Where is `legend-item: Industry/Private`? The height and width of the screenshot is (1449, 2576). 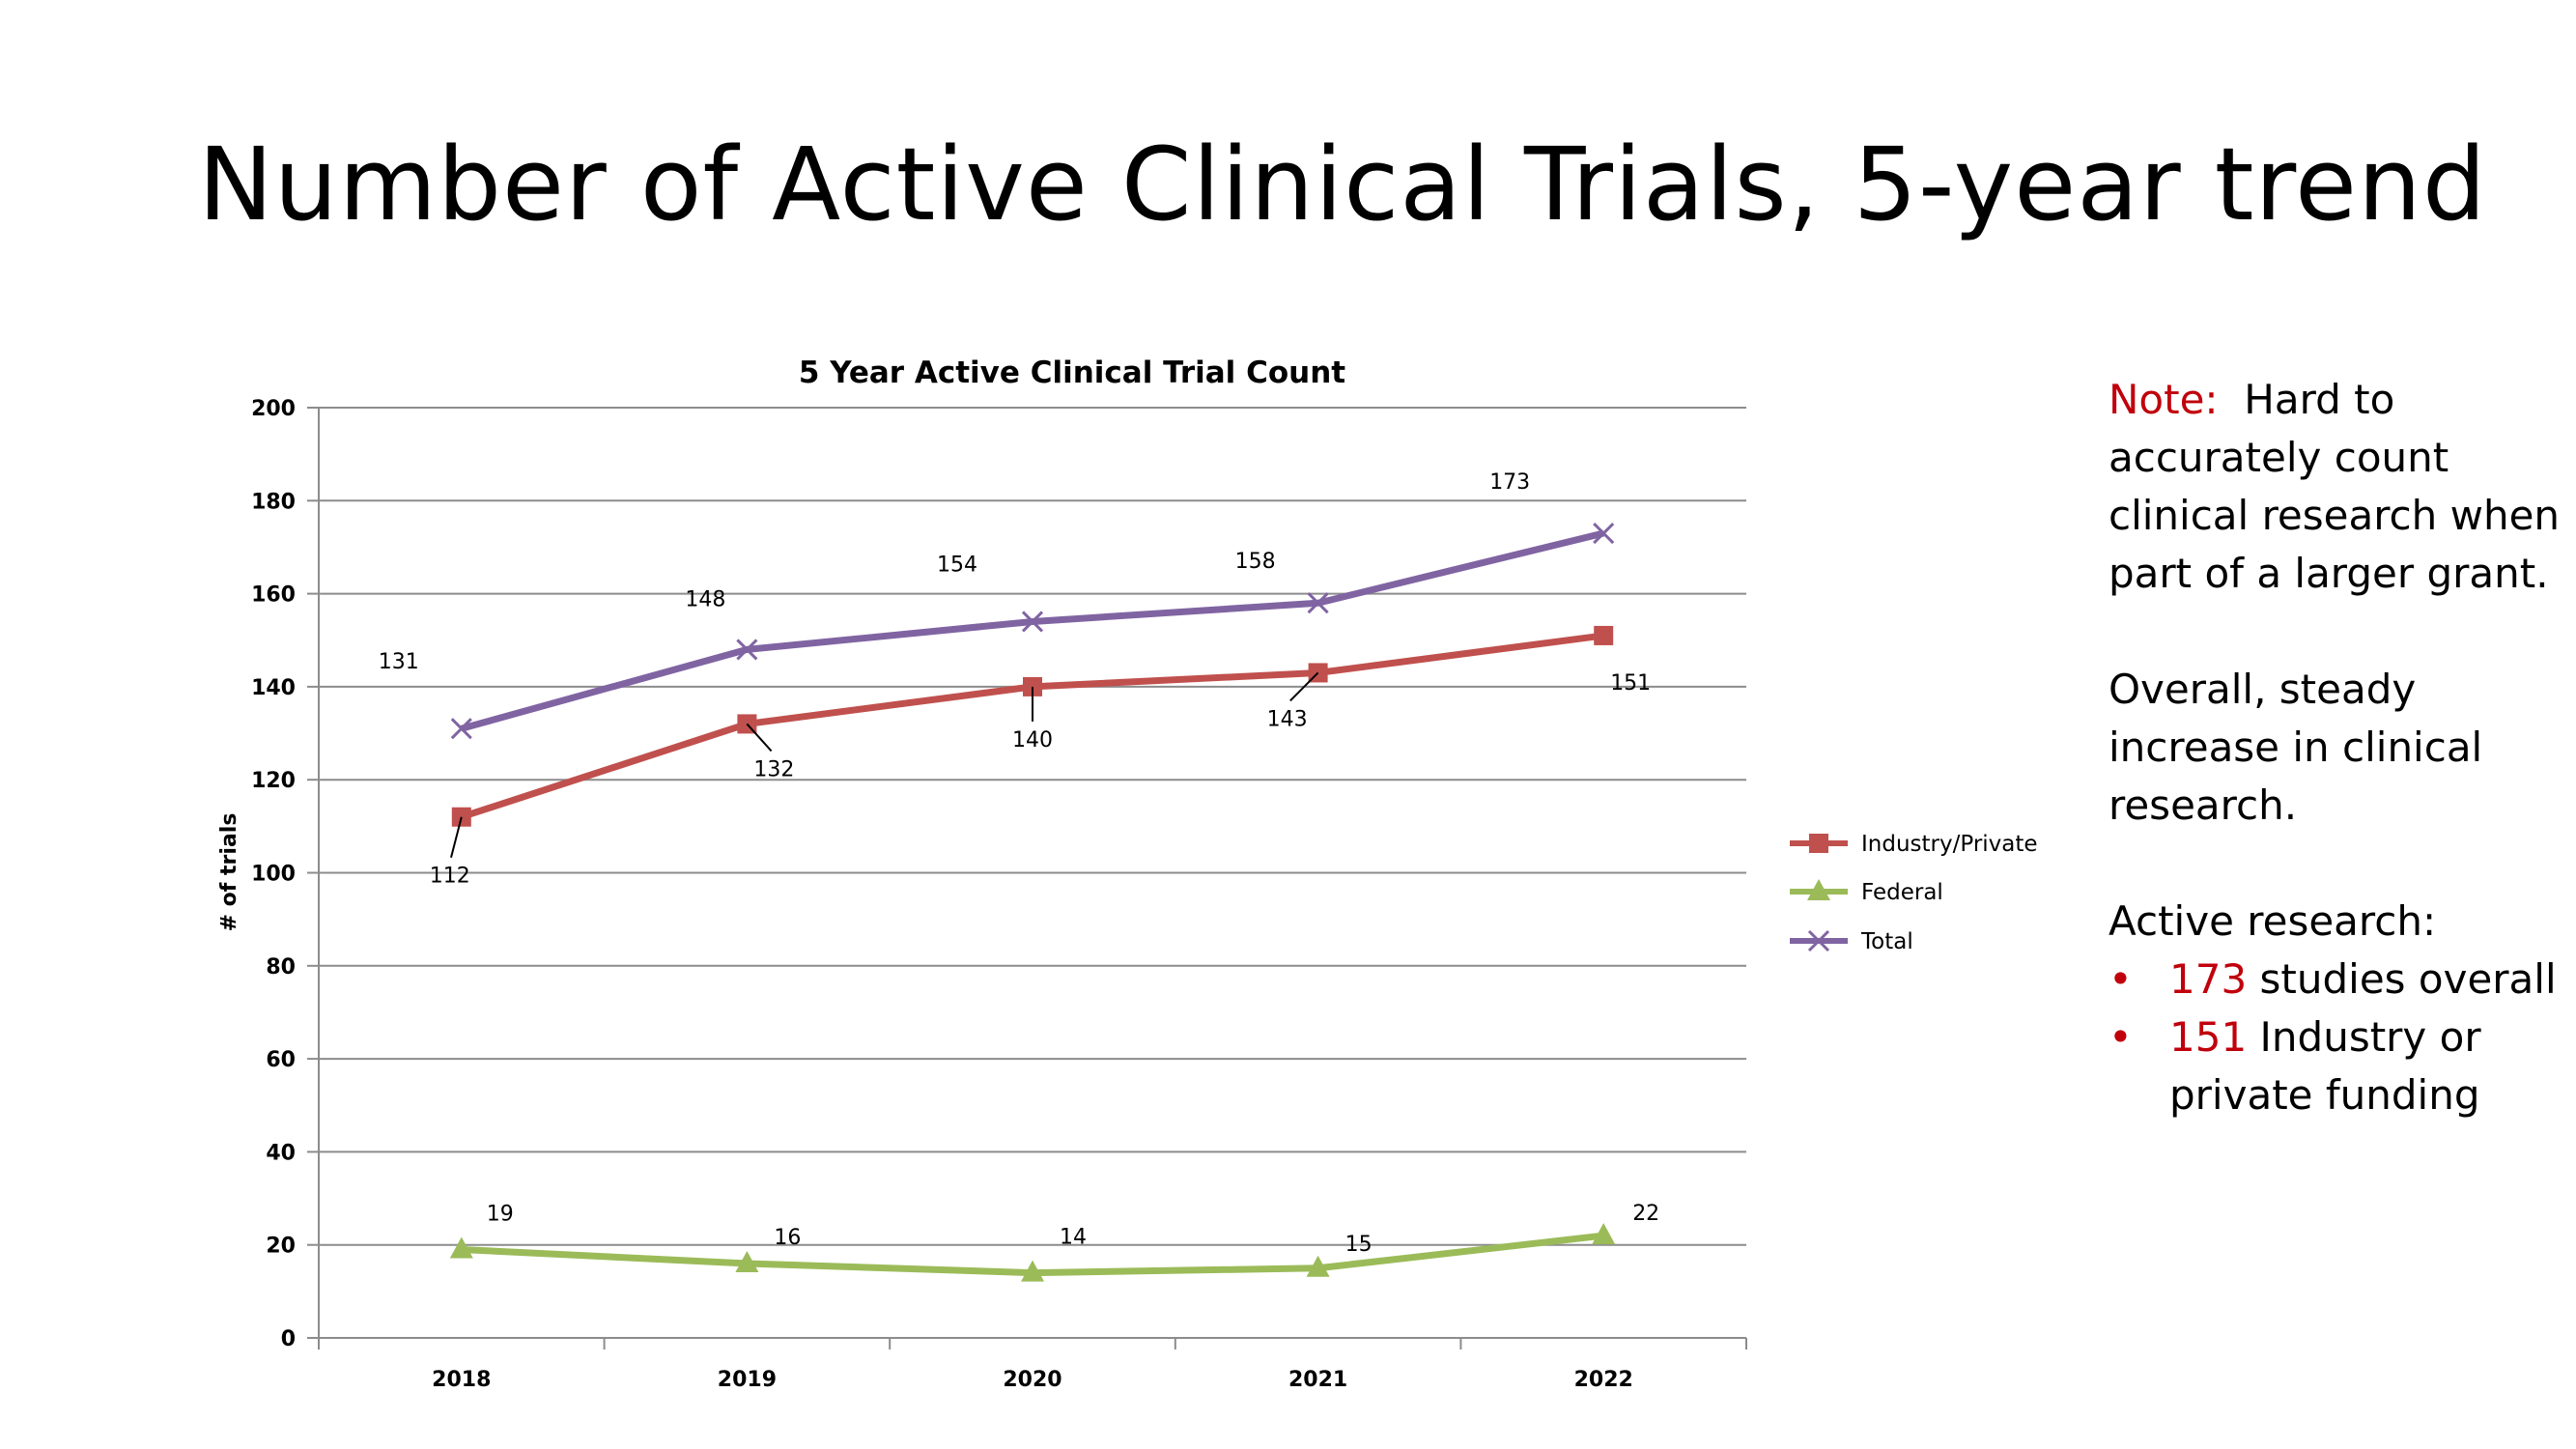
legend-item: Industry/Private is located at coordinates (1914, 844).